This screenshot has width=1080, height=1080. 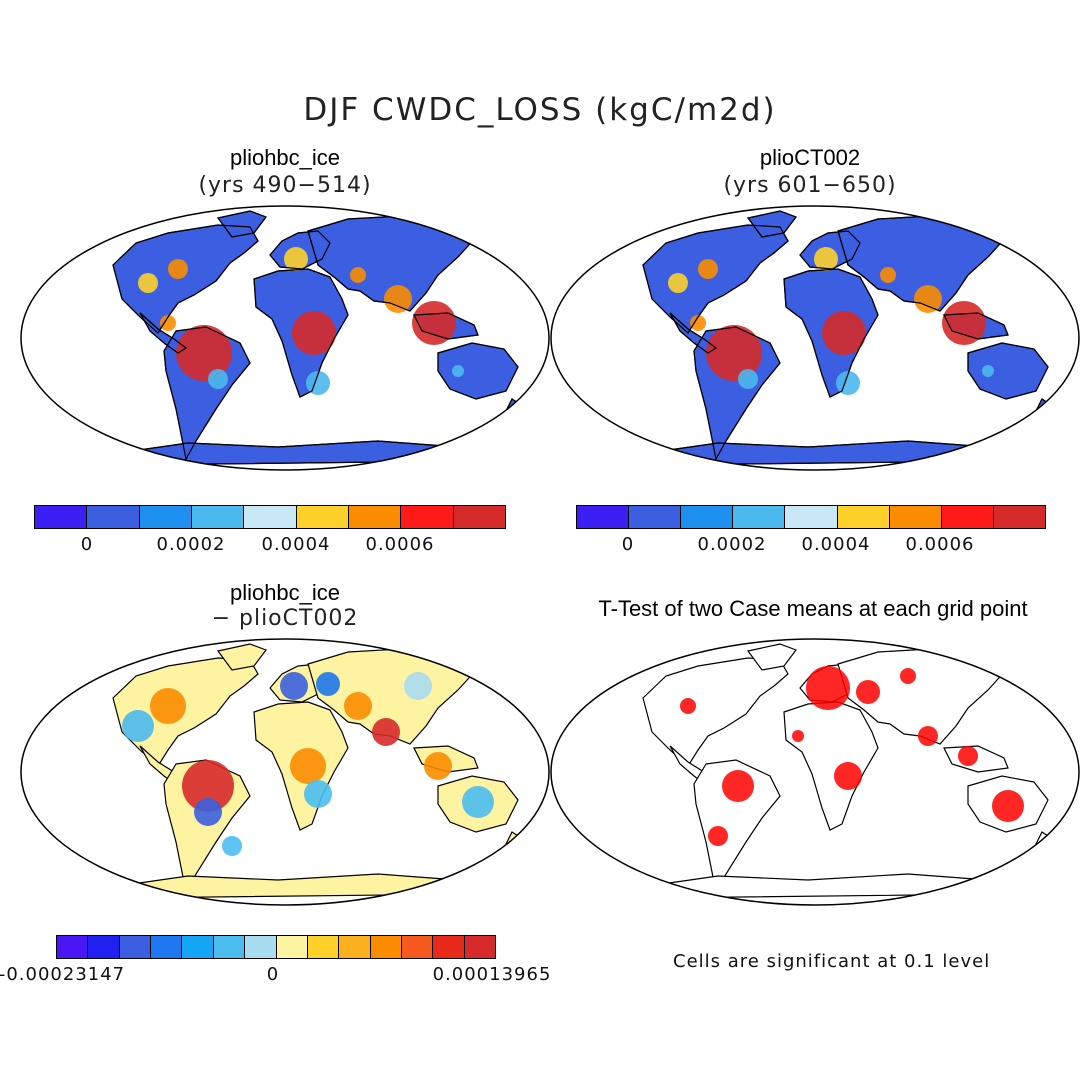 What do you see at coordinates (285, 618) in the screenshot?
I see `panel-3-subtitle: − plioCT002` at bounding box center [285, 618].